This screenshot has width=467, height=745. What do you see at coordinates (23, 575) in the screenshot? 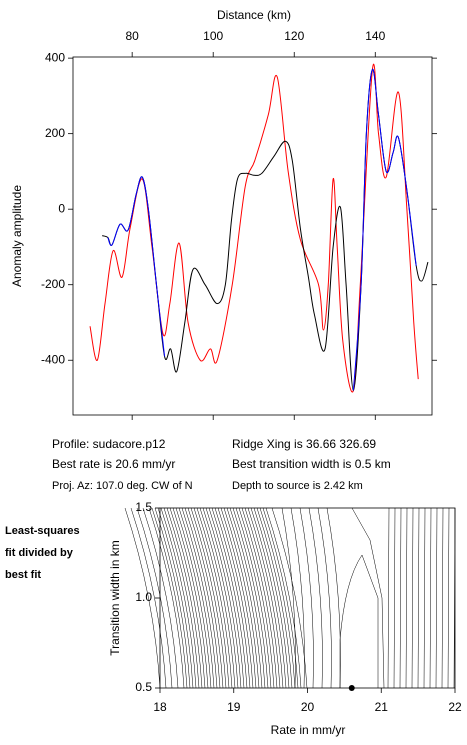
I see `side-label: best fit` at bounding box center [23, 575].